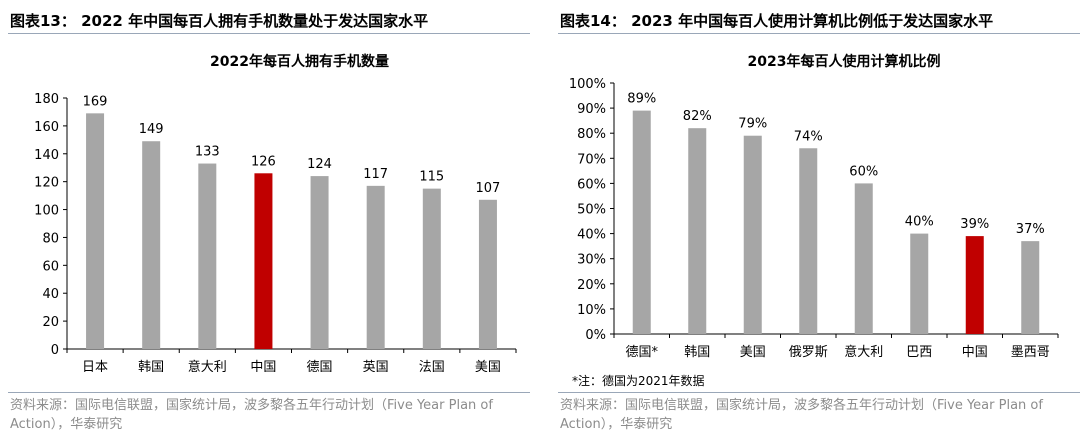 This screenshot has height=439, width=1080. Describe the element at coordinates (1030, 352) in the screenshot. I see `x-tick-label: 墨西哥` at that location.